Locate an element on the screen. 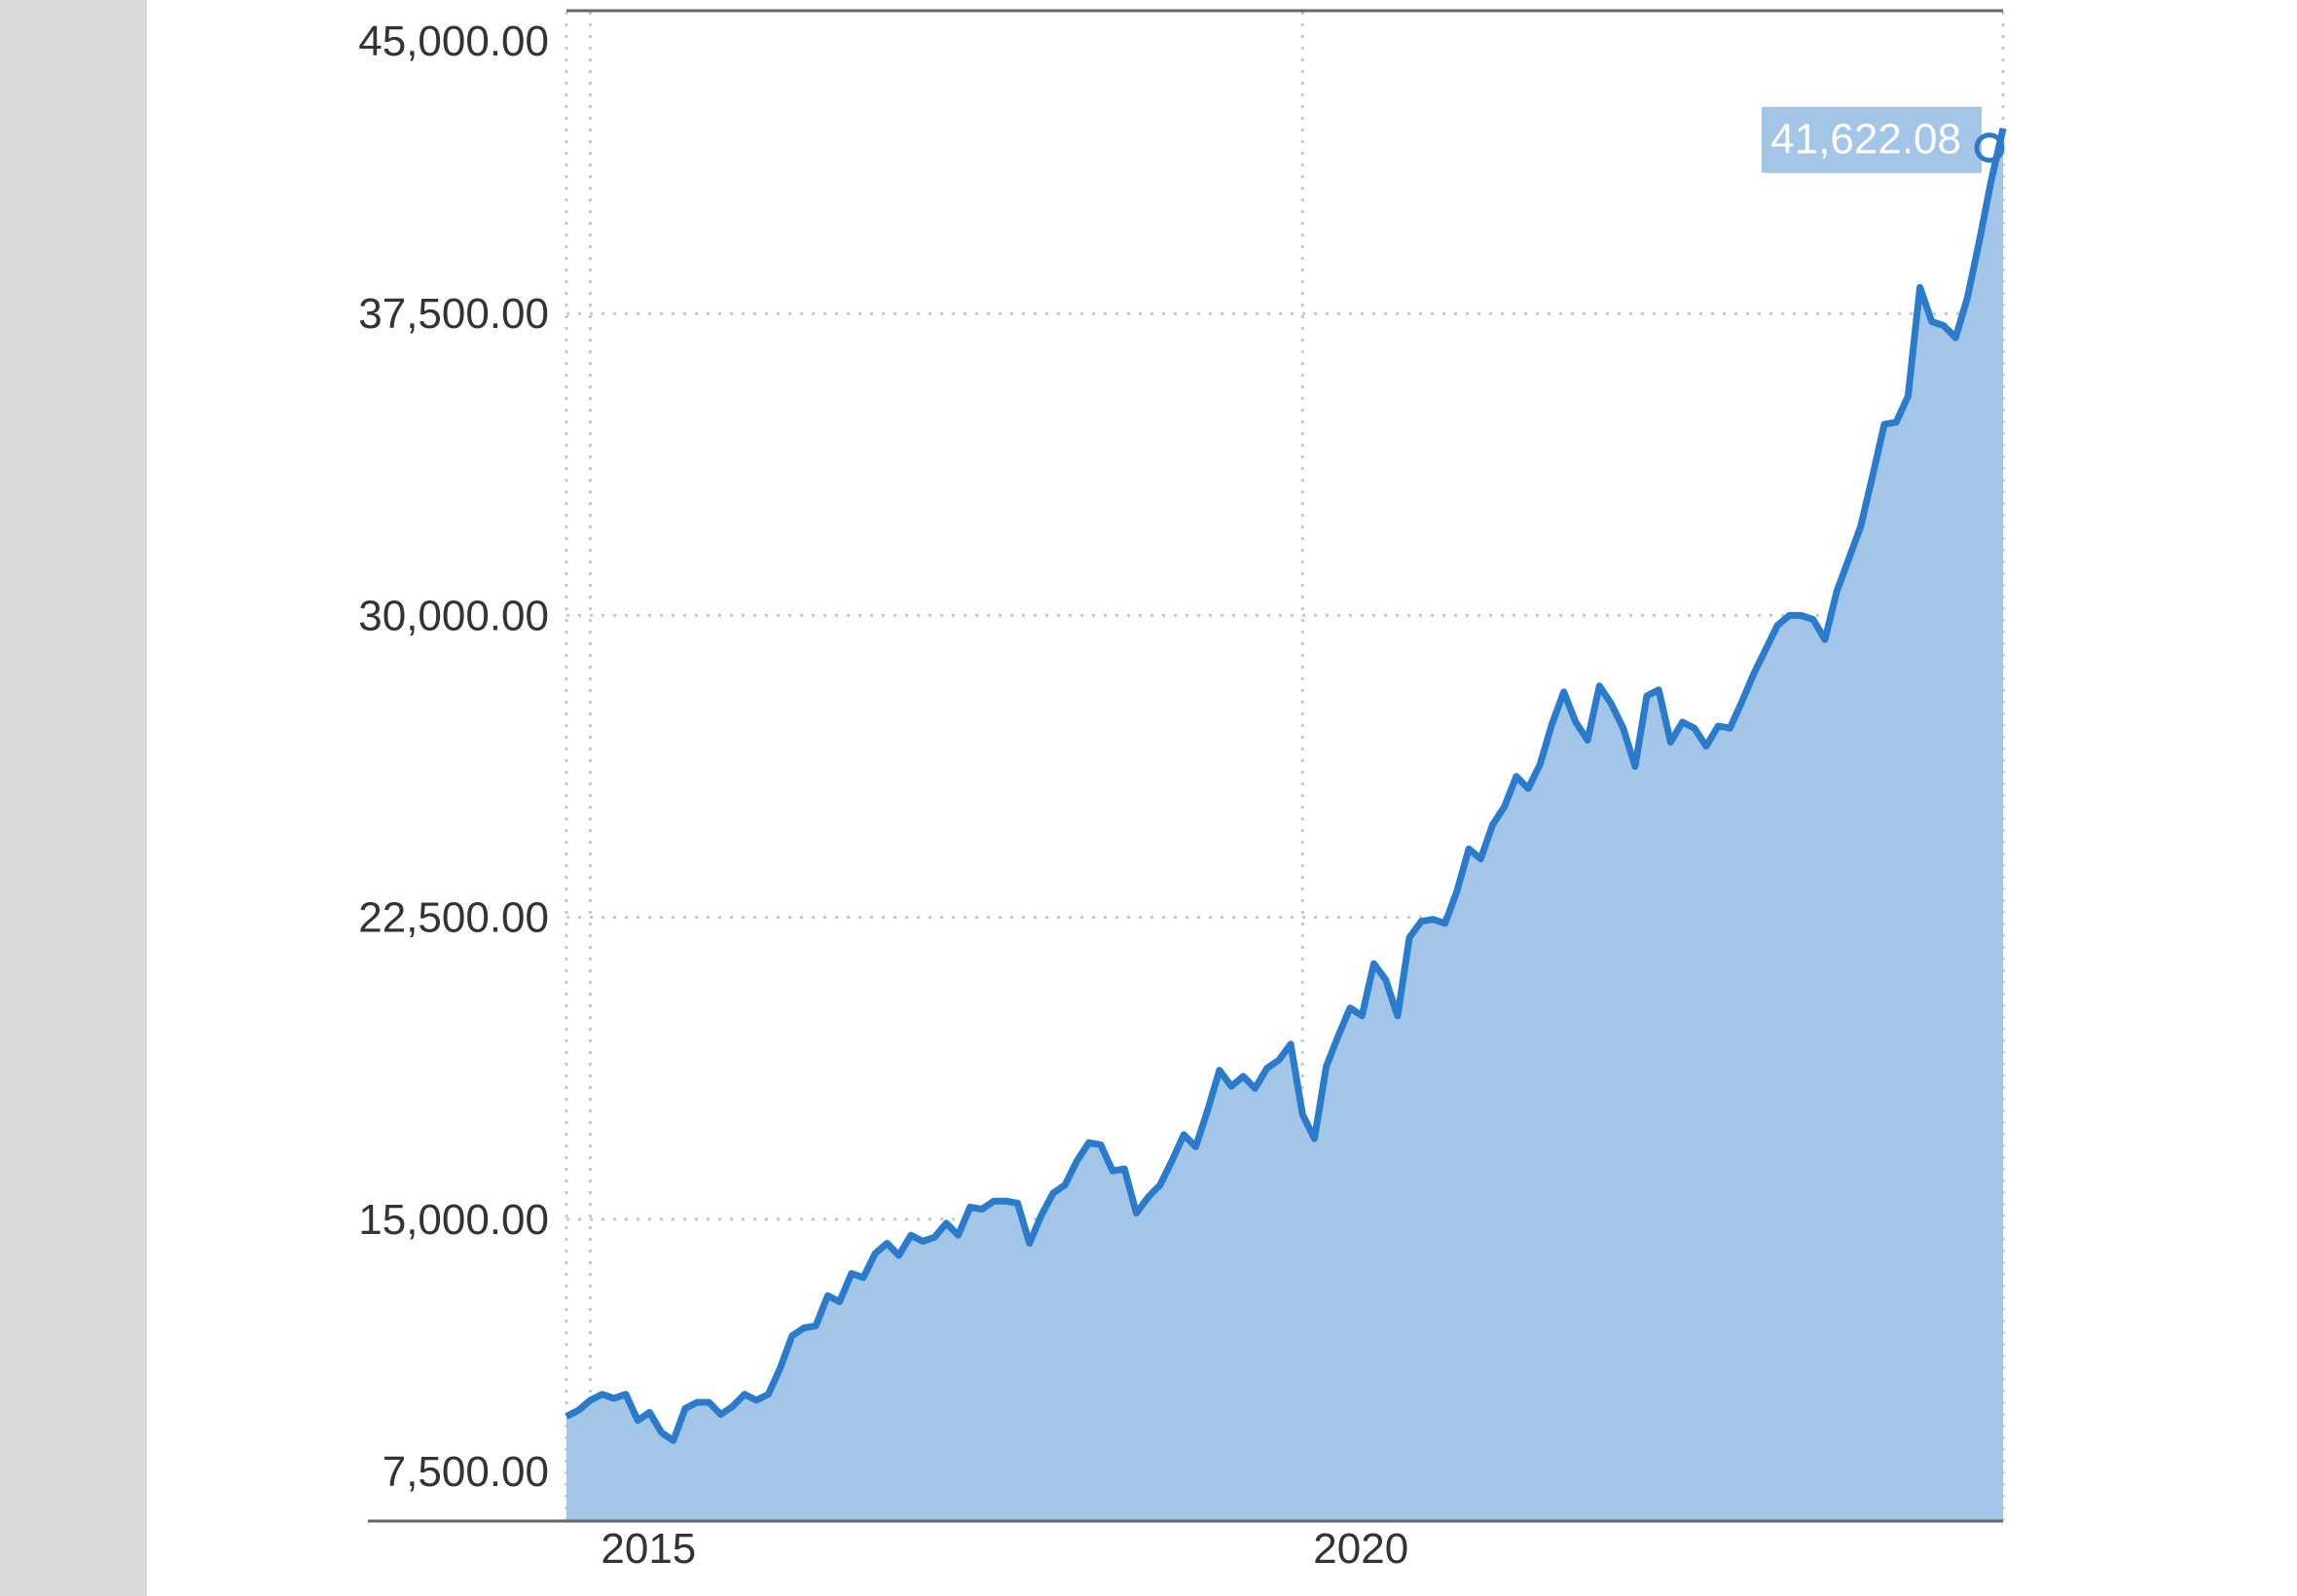 Image resolution: width=2297 pixels, height=1596 pixels. last-value-box is located at coordinates (1872, 139).